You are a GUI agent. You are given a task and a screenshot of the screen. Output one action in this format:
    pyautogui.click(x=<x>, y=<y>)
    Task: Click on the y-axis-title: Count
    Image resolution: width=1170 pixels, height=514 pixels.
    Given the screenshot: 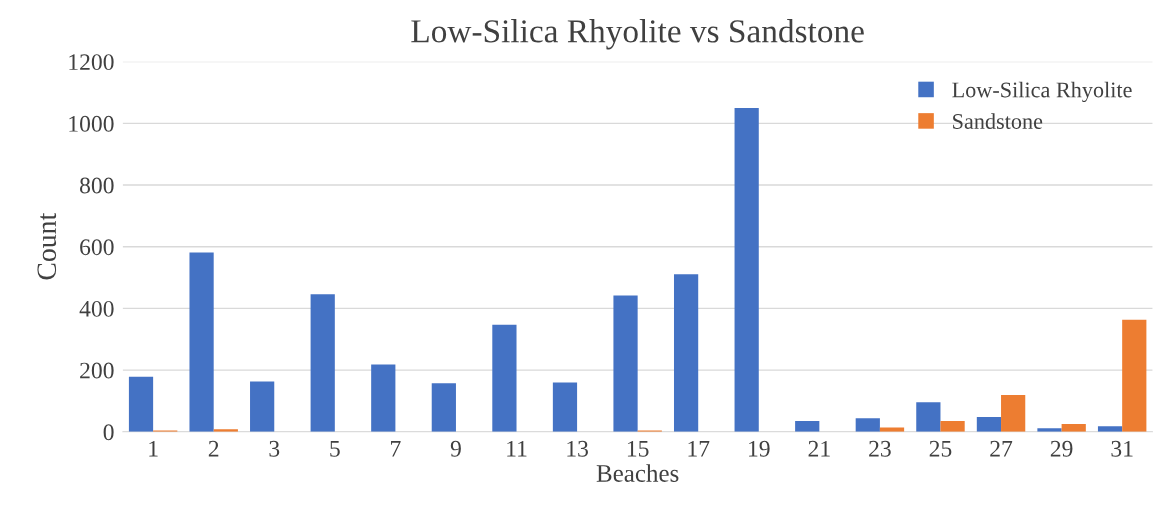 What is the action you would take?
    pyautogui.click(x=47, y=246)
    